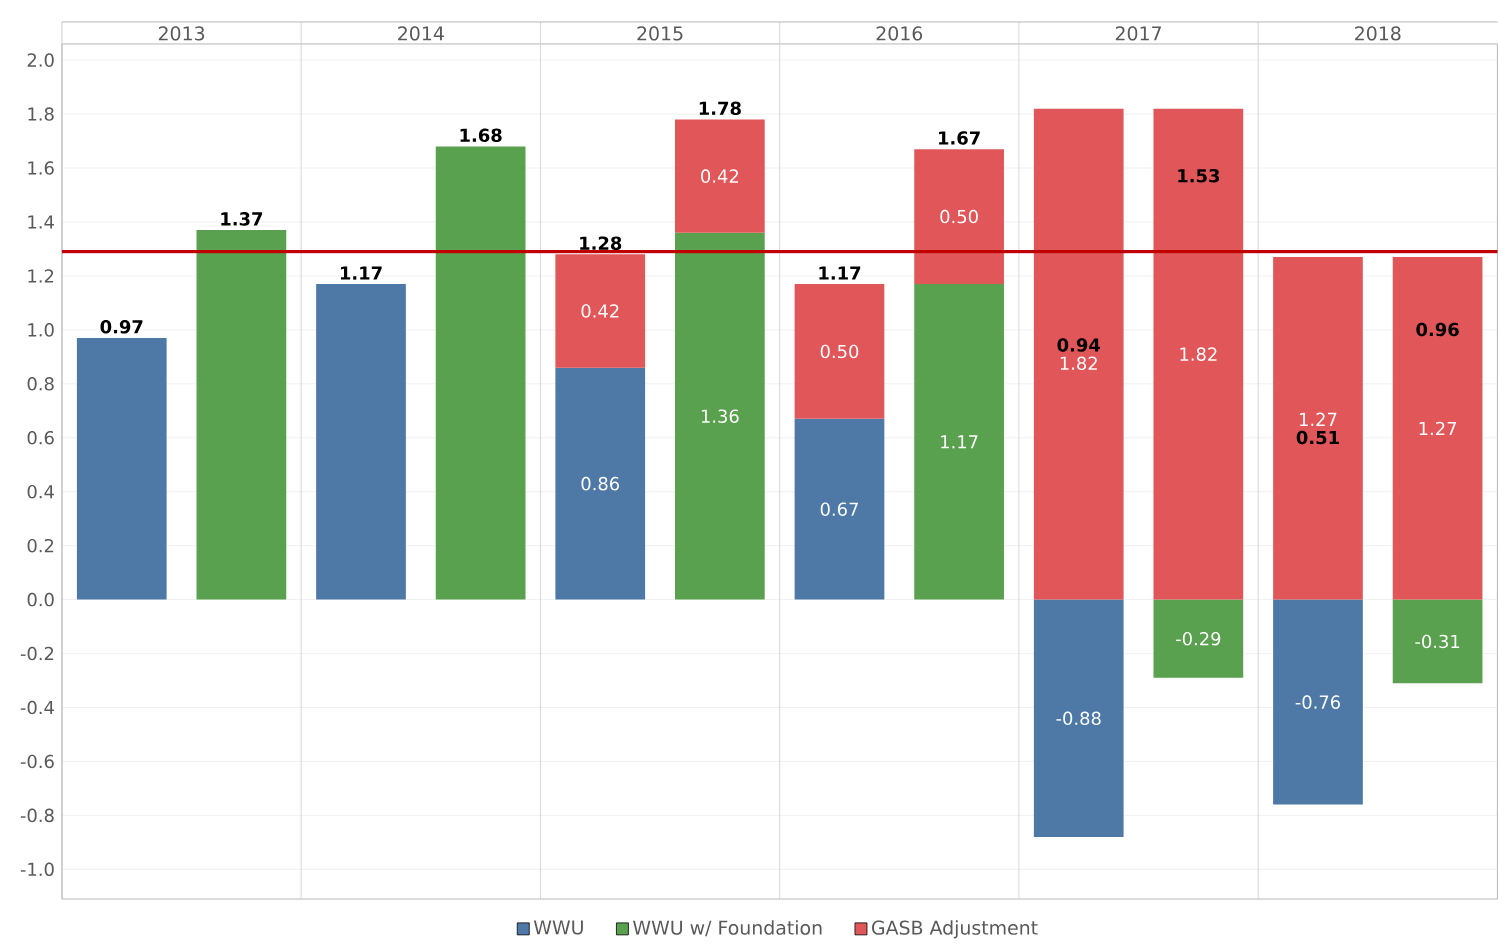  What do you see at coordinates (40, 384) in the screenshot?
I see `y-tick-label: 0.8` at bounding box center [40, 384].